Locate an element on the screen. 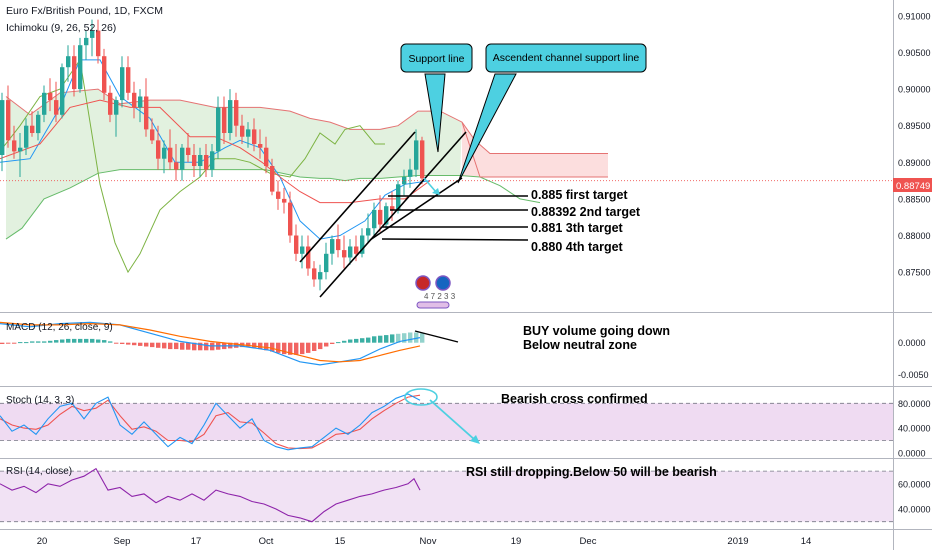  ascendent-channel-callout: Ascendent channel support line is located at coordinates (552, 113).